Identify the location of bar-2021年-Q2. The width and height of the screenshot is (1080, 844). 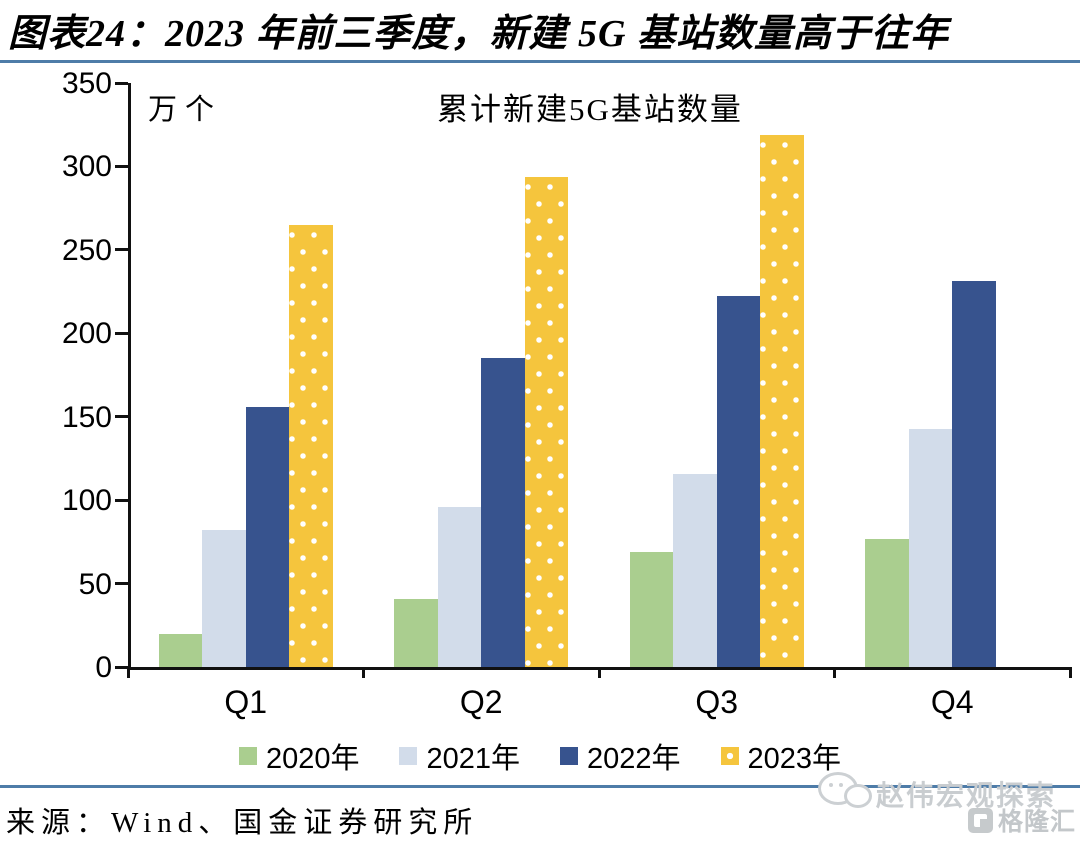
(459, 586).